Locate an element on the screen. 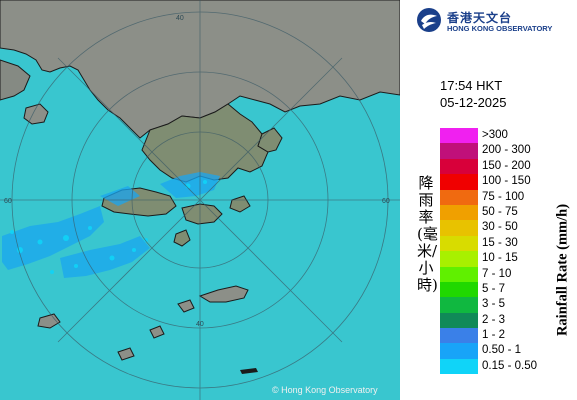  legend-range: 200 - 300 is located at coordinates (506, 150).